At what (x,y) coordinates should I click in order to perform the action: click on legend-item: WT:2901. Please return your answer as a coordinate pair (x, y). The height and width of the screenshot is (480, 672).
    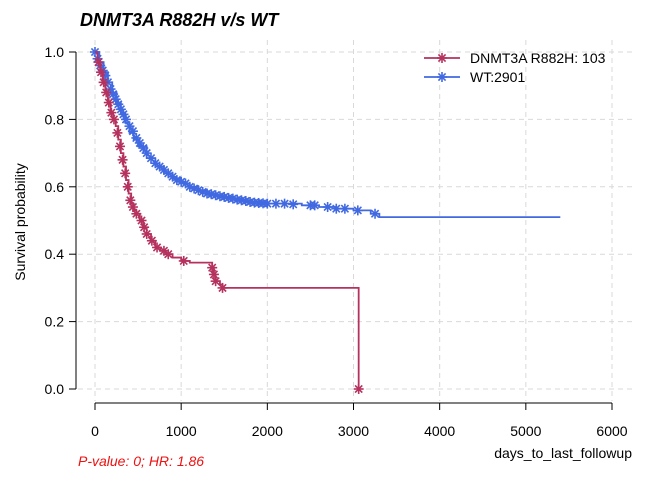
    Looking at the image, I should click on (474, 77).